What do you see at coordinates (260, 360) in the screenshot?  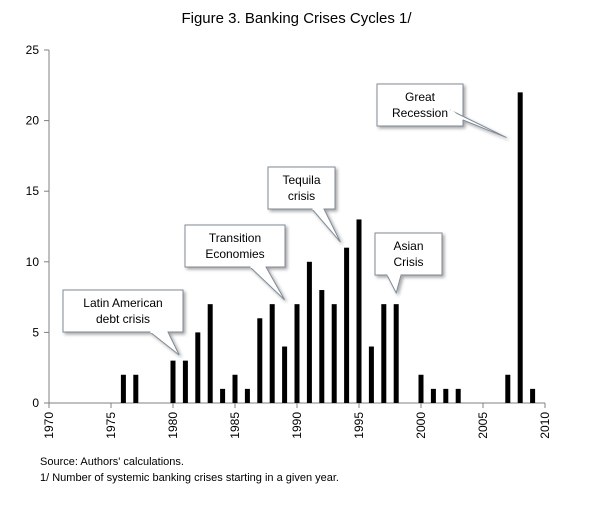 I see `bar-1987` at bounding box center [260, 360].